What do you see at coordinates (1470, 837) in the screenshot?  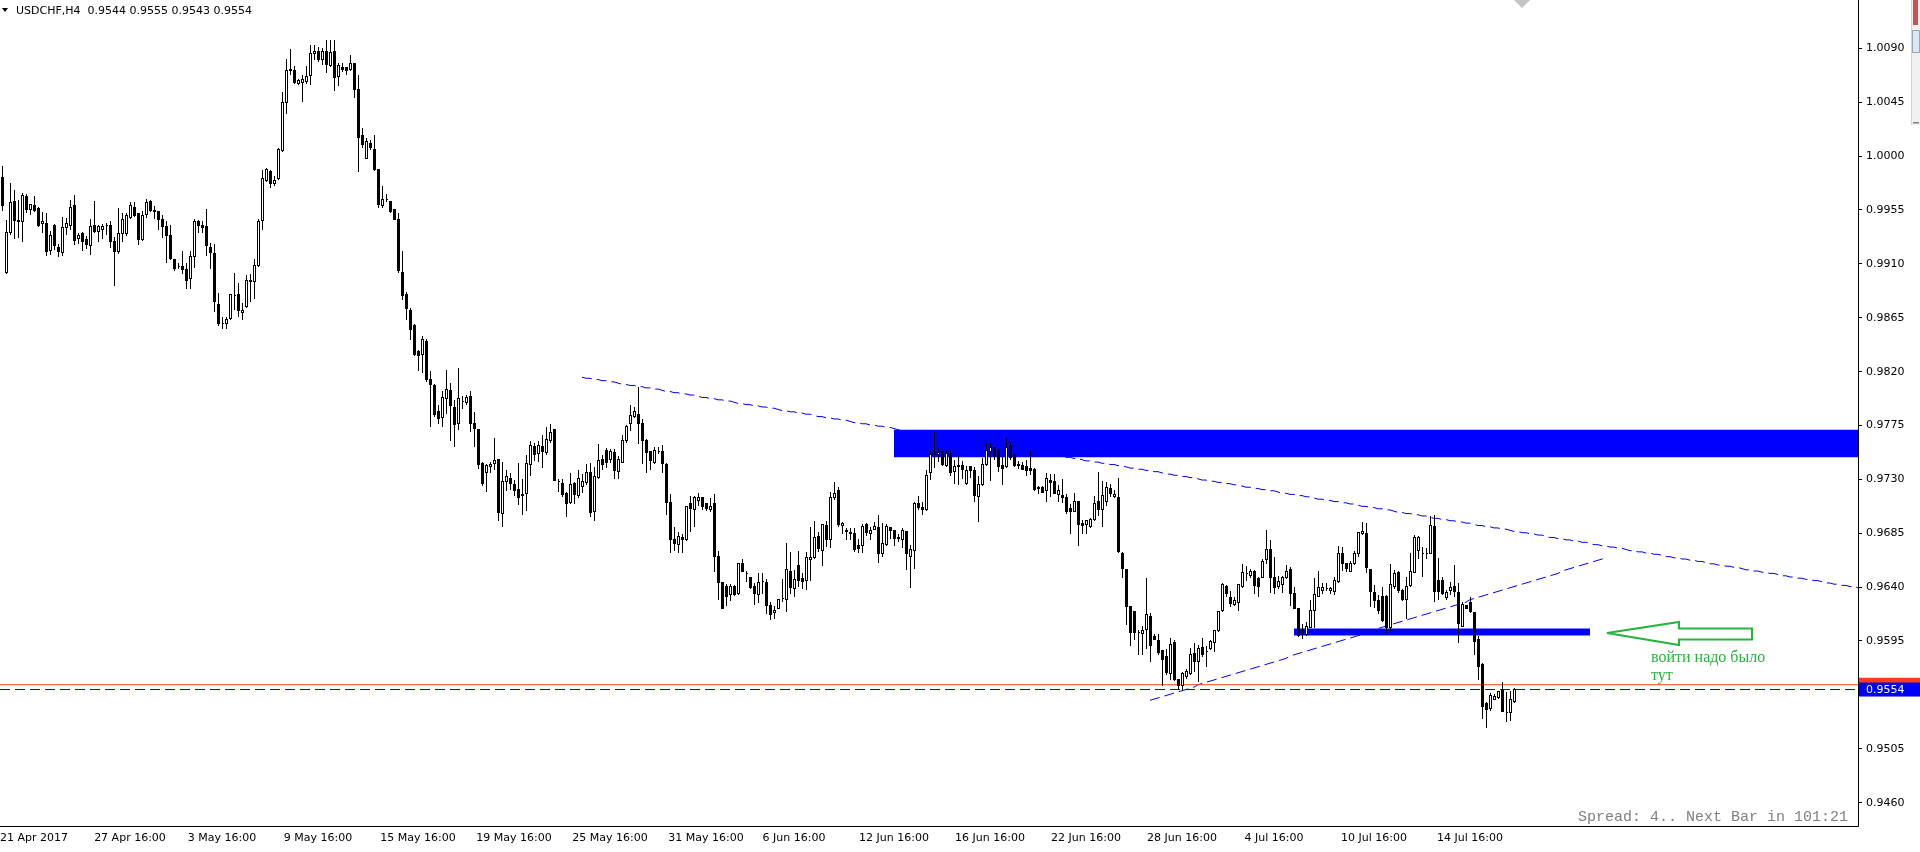 I see `x-tick-label: 14 Jul 16:00` at bounding box center [1470, 837].